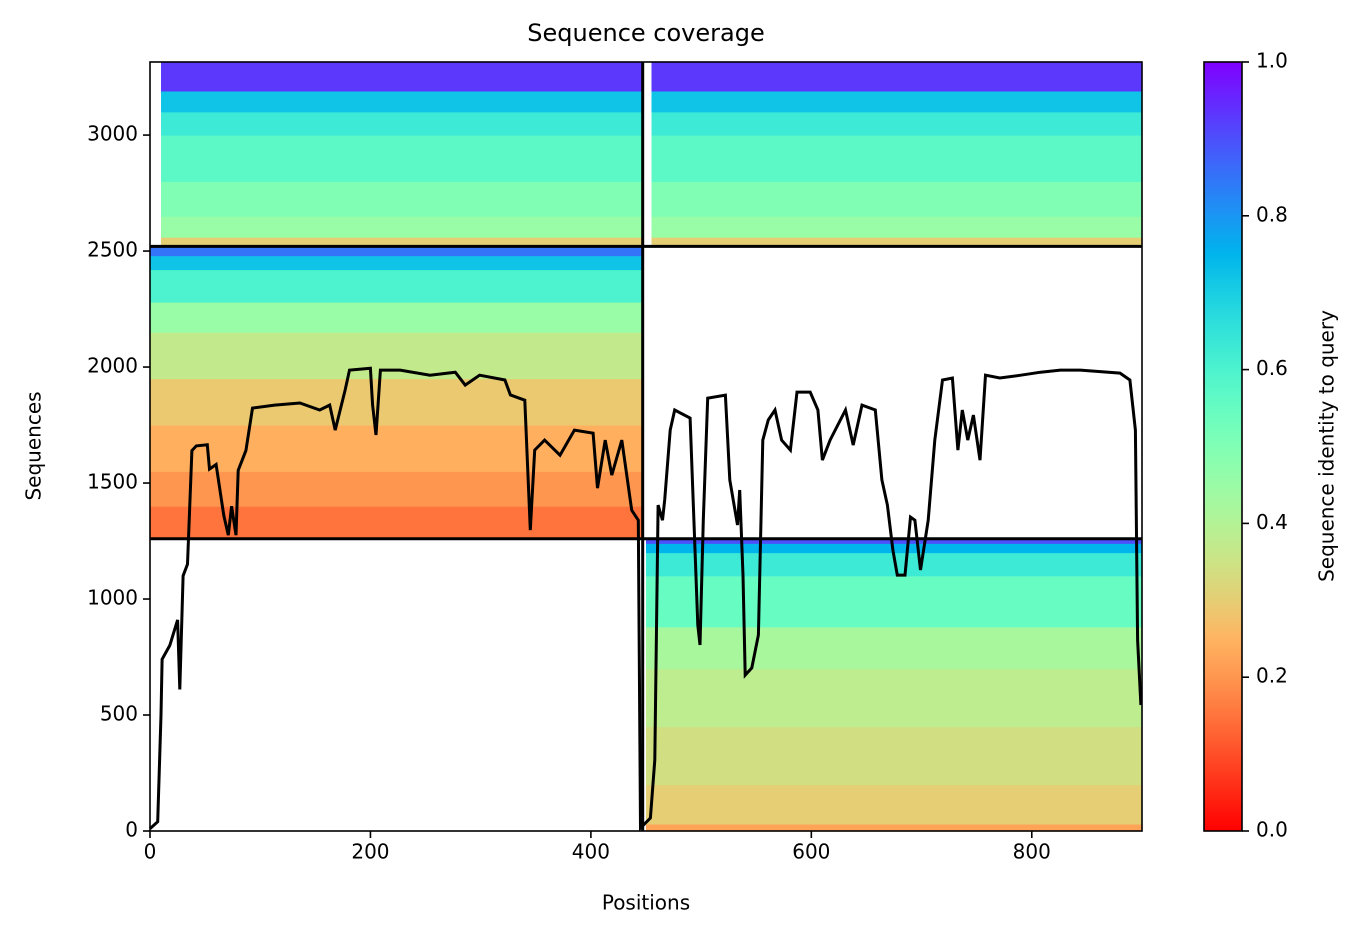 The image size is (1364, 939). What do you see at coordinates (591, 852) in the screenshot?
I see `x-tick-label: 400` at bounding box center [591, 852].